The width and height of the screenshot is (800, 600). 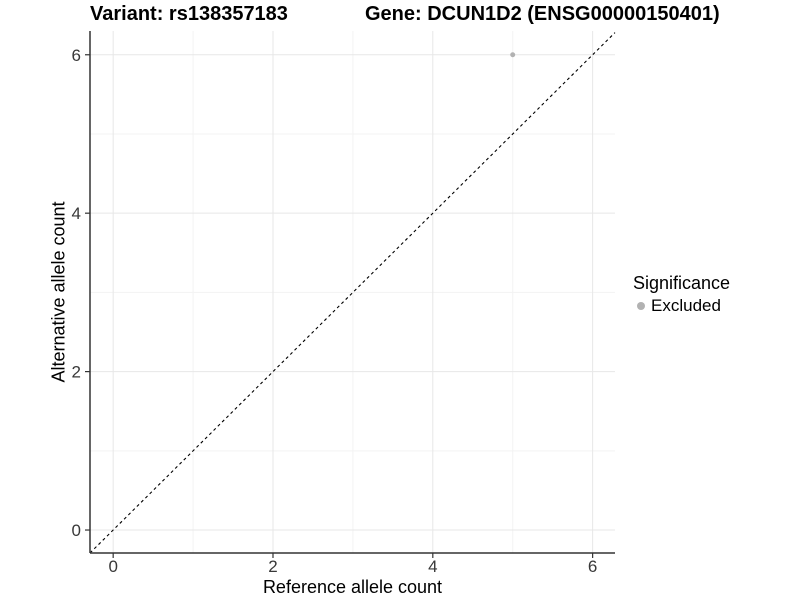 I want to click on x-axis-title: Reference allele count, so click(x=352, y=587).